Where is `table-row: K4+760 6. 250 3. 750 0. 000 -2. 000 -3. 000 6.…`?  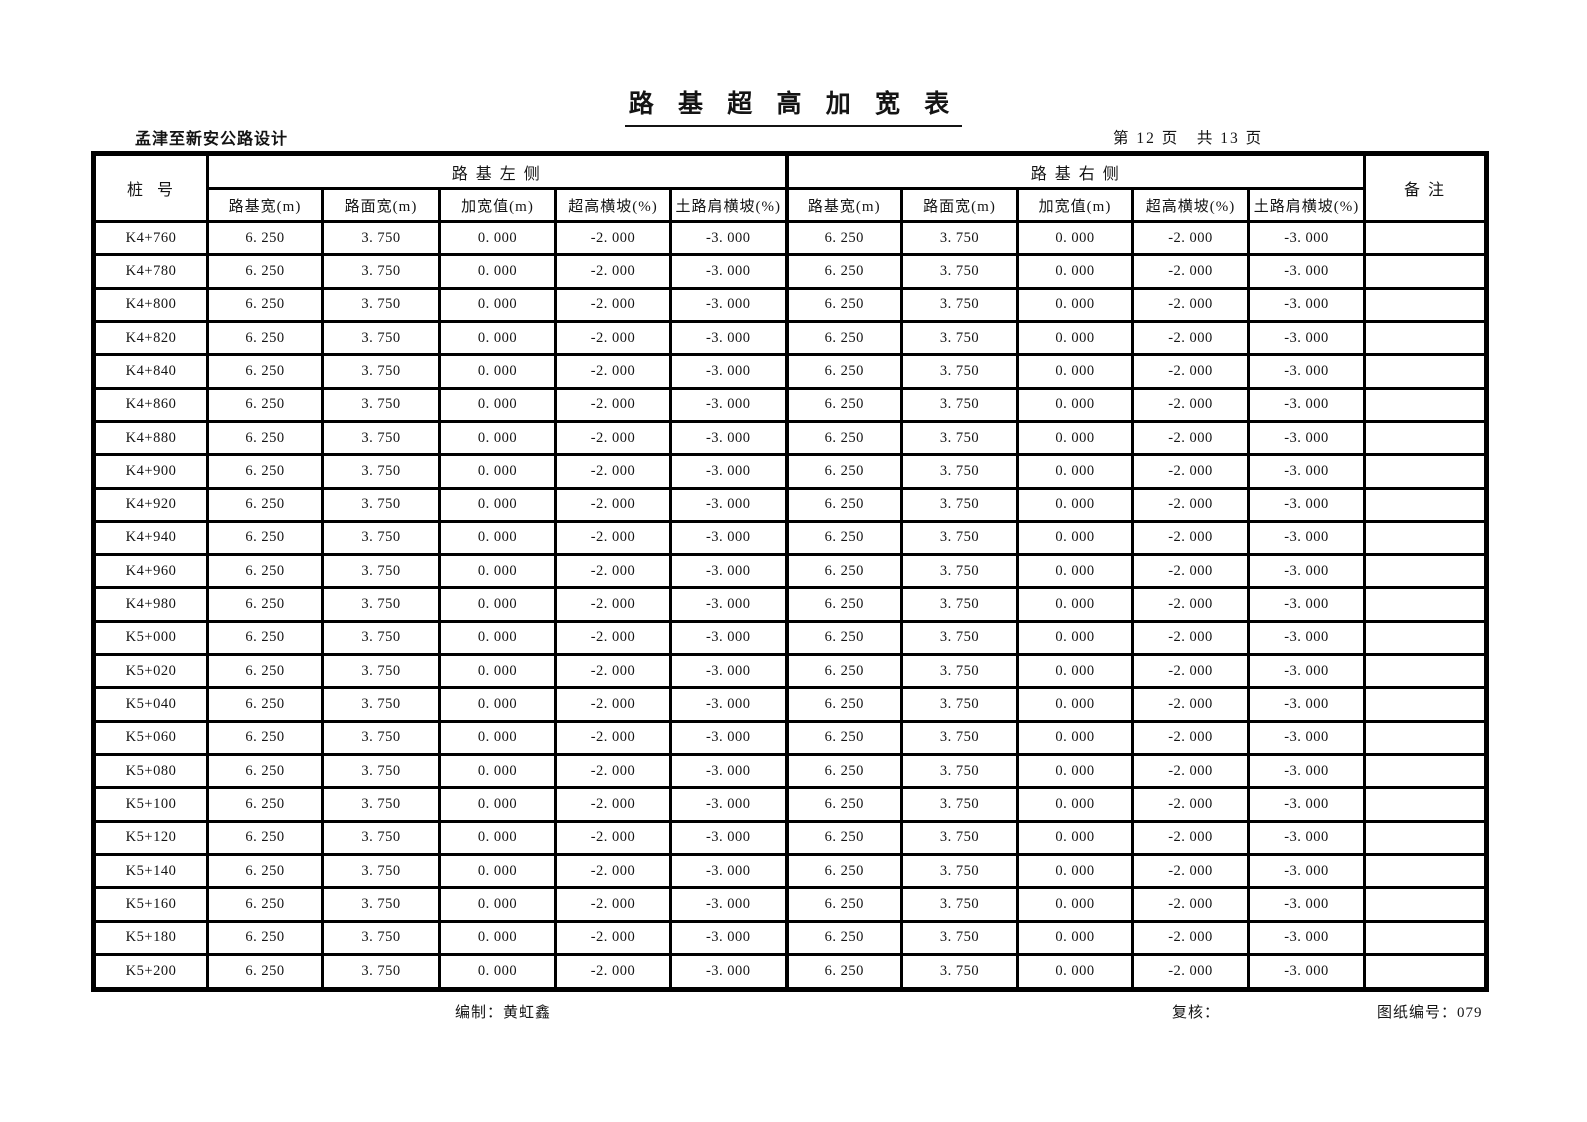 table-row: K4+760 6. 250 3. 750 0. 000 -2. 000 -3. 000 6.… is located at coordinates (790, 238).